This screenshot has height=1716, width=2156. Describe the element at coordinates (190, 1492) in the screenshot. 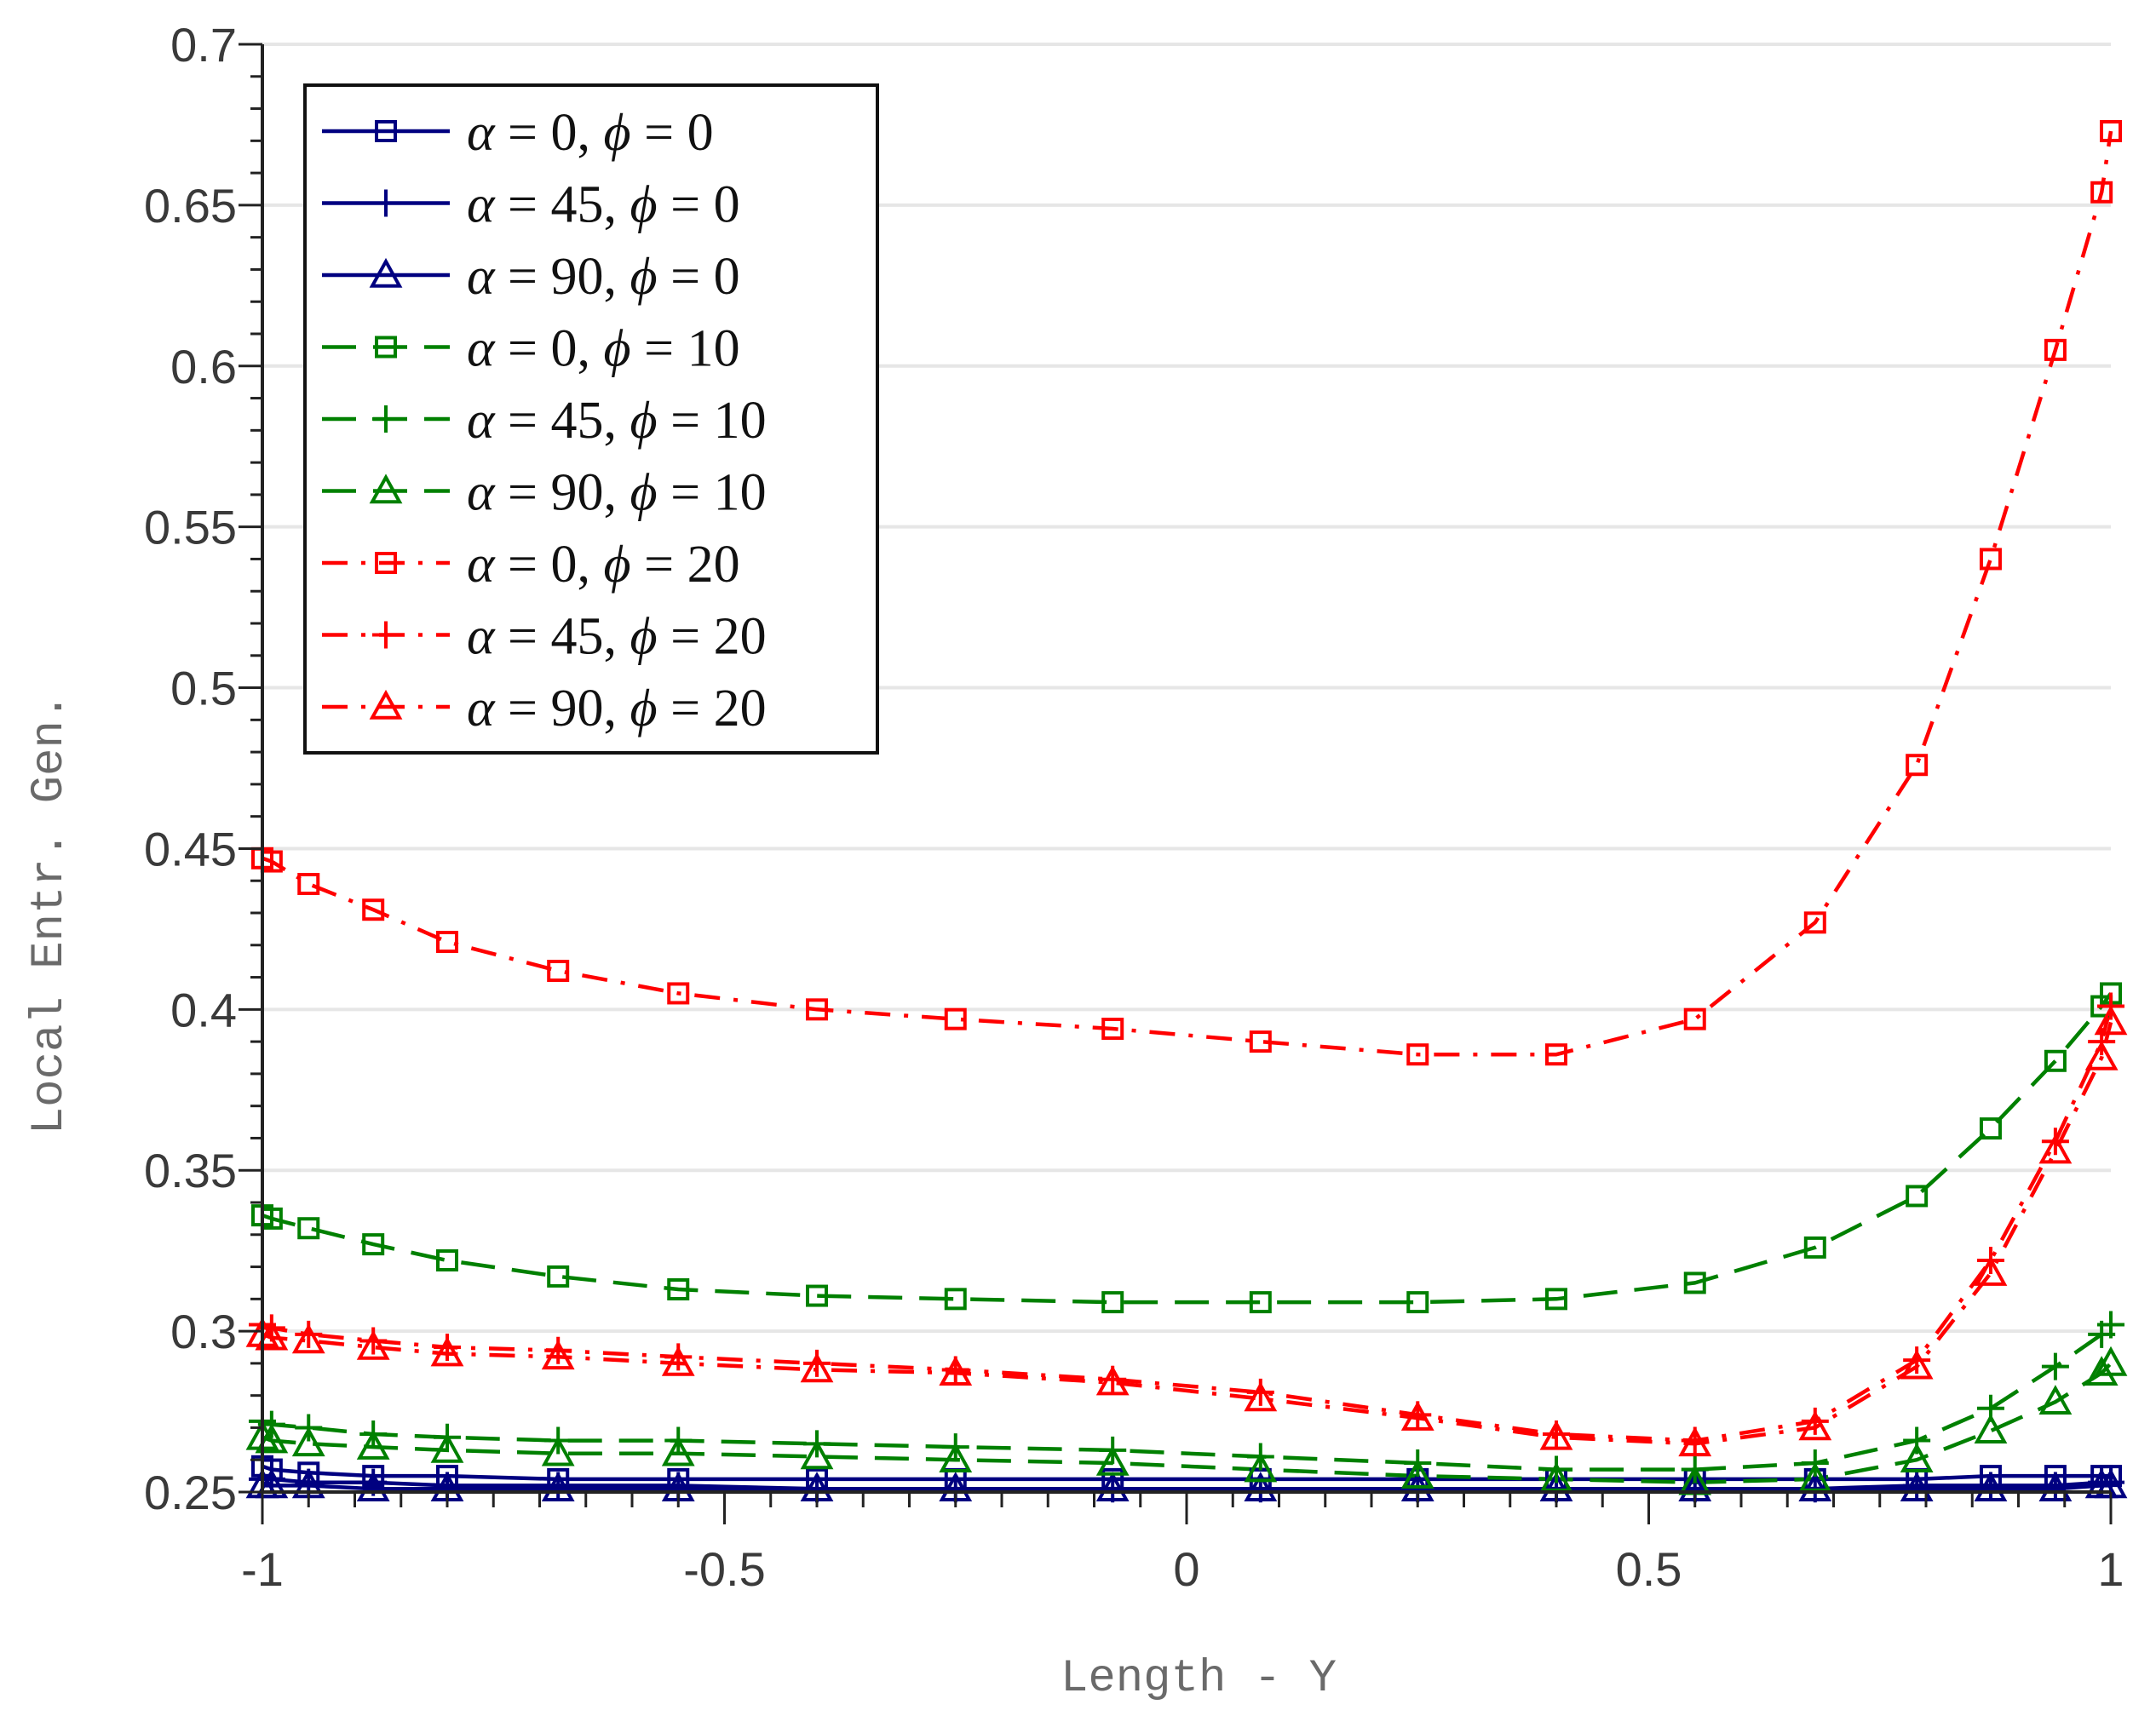

I see `y-tick-label: 0.25` at that location.